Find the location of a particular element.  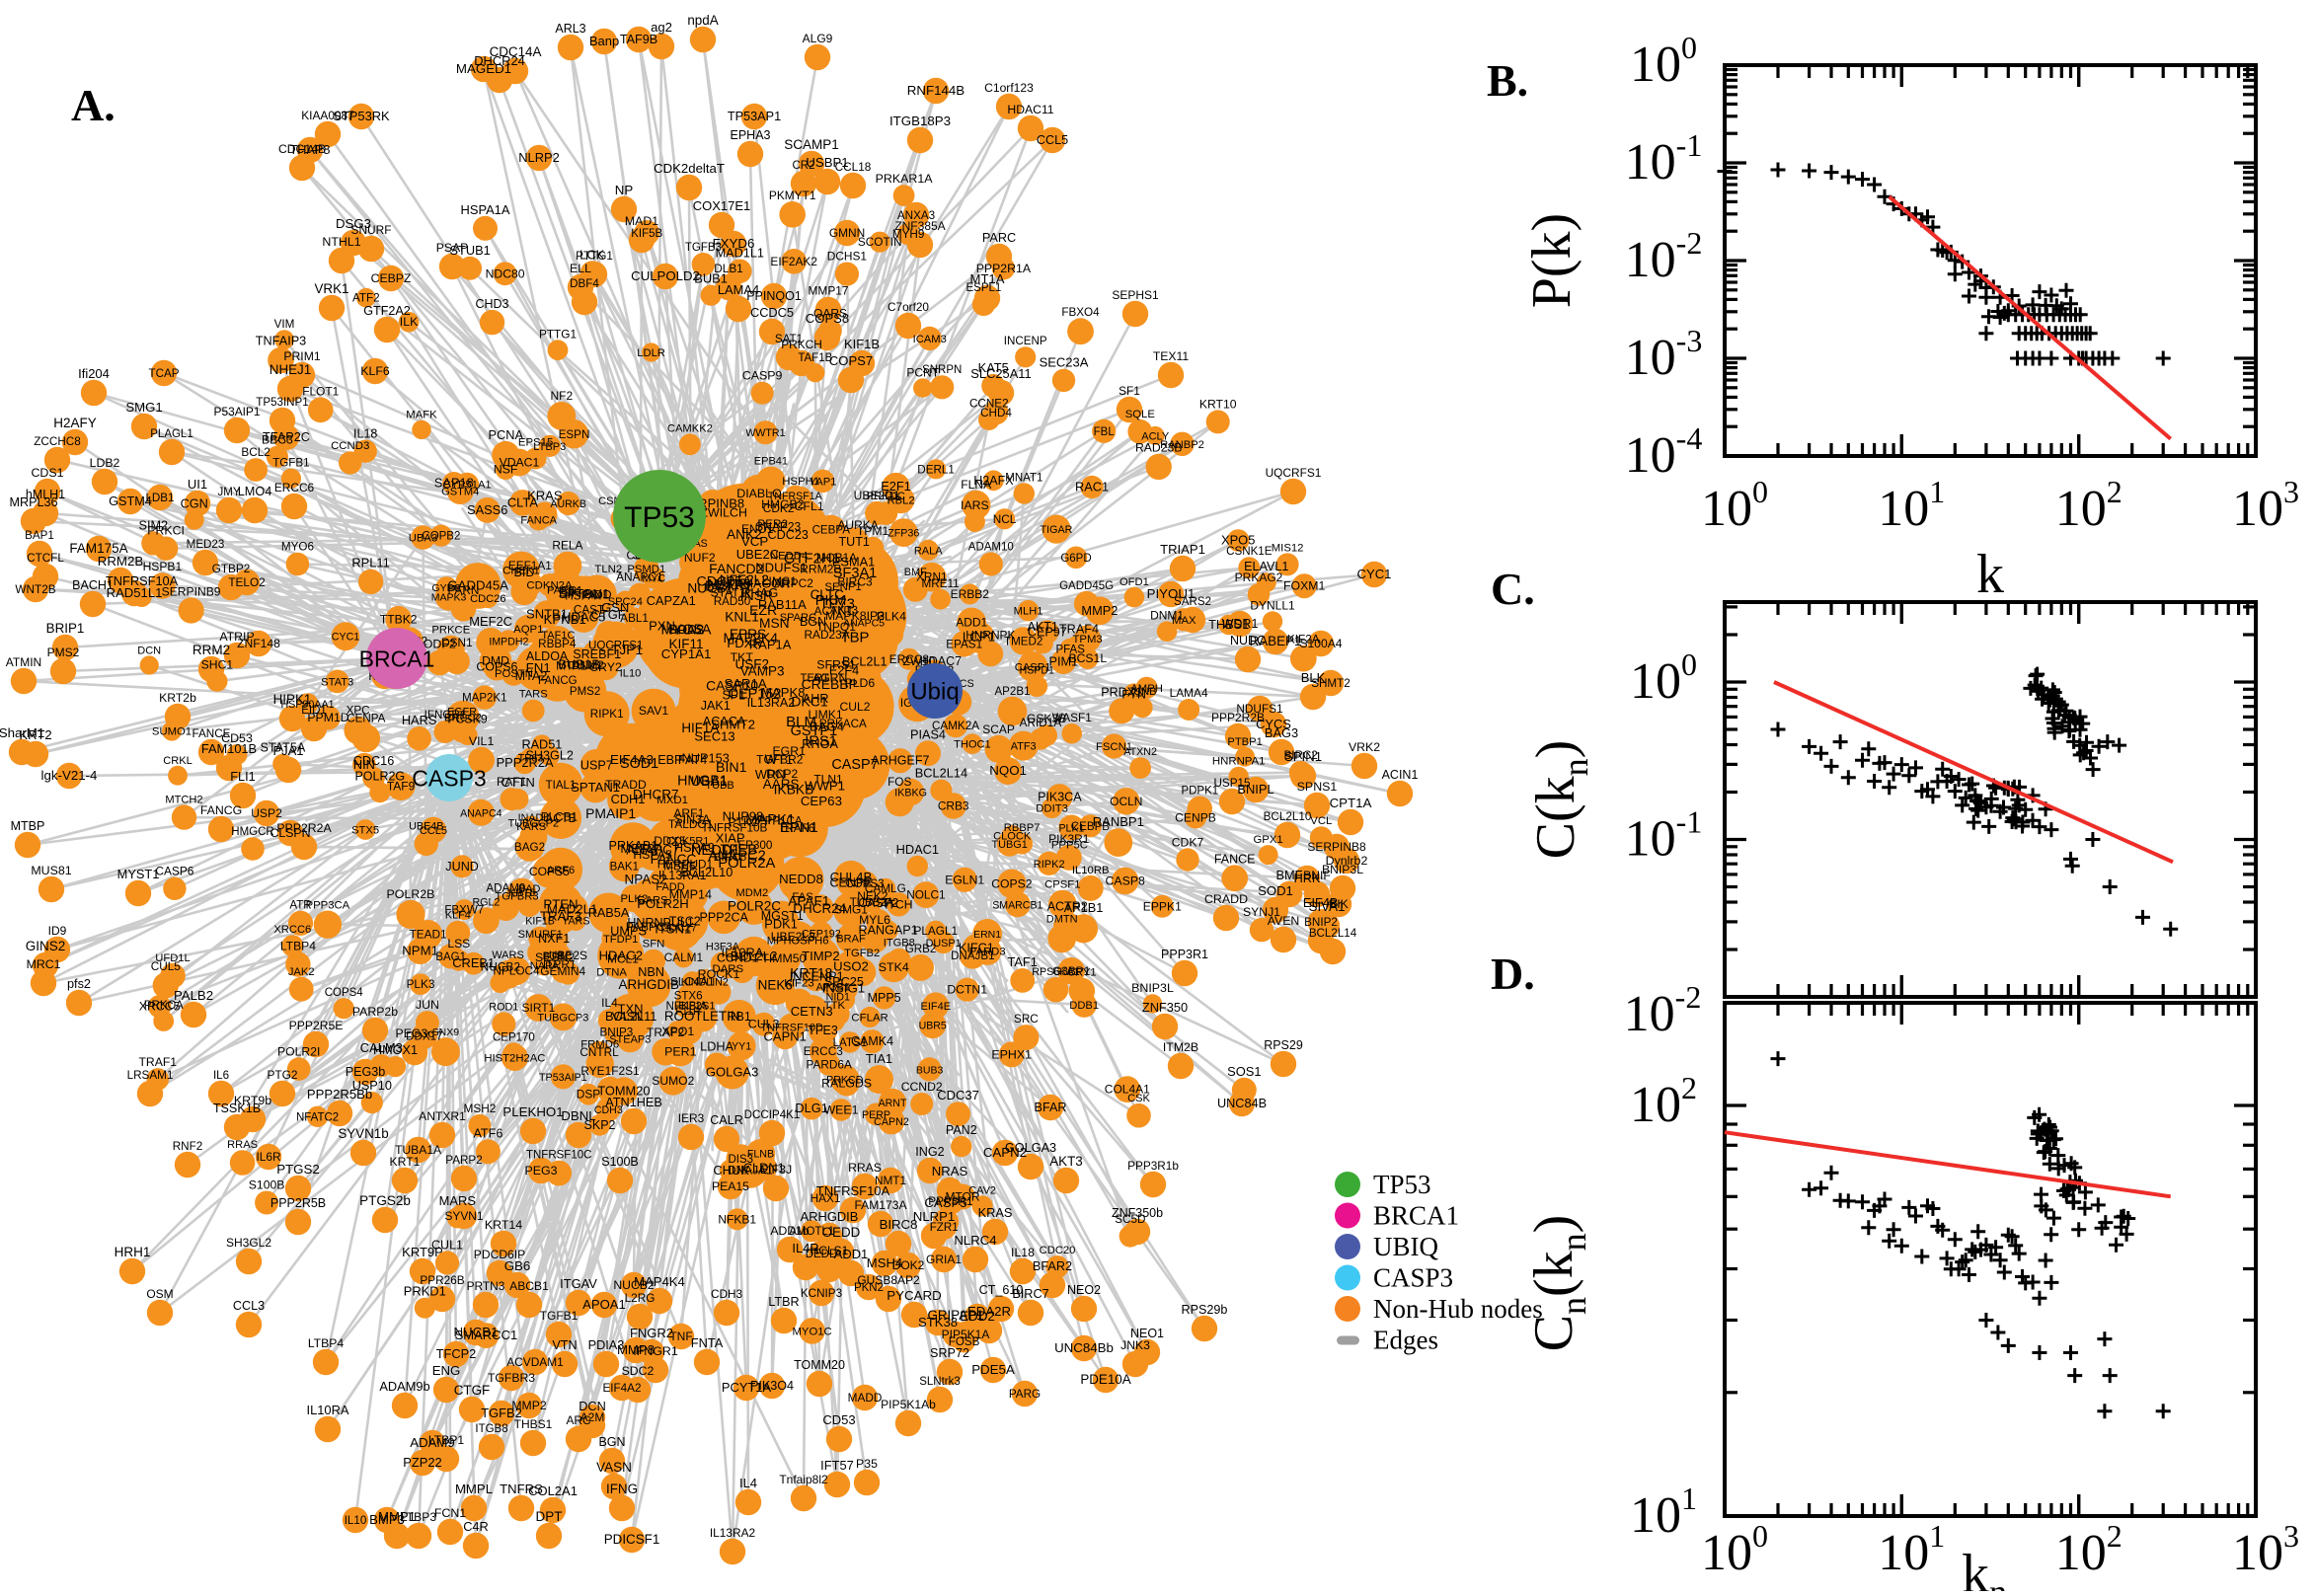

svg-text: BUB1 is located at coordinates (711, 278).